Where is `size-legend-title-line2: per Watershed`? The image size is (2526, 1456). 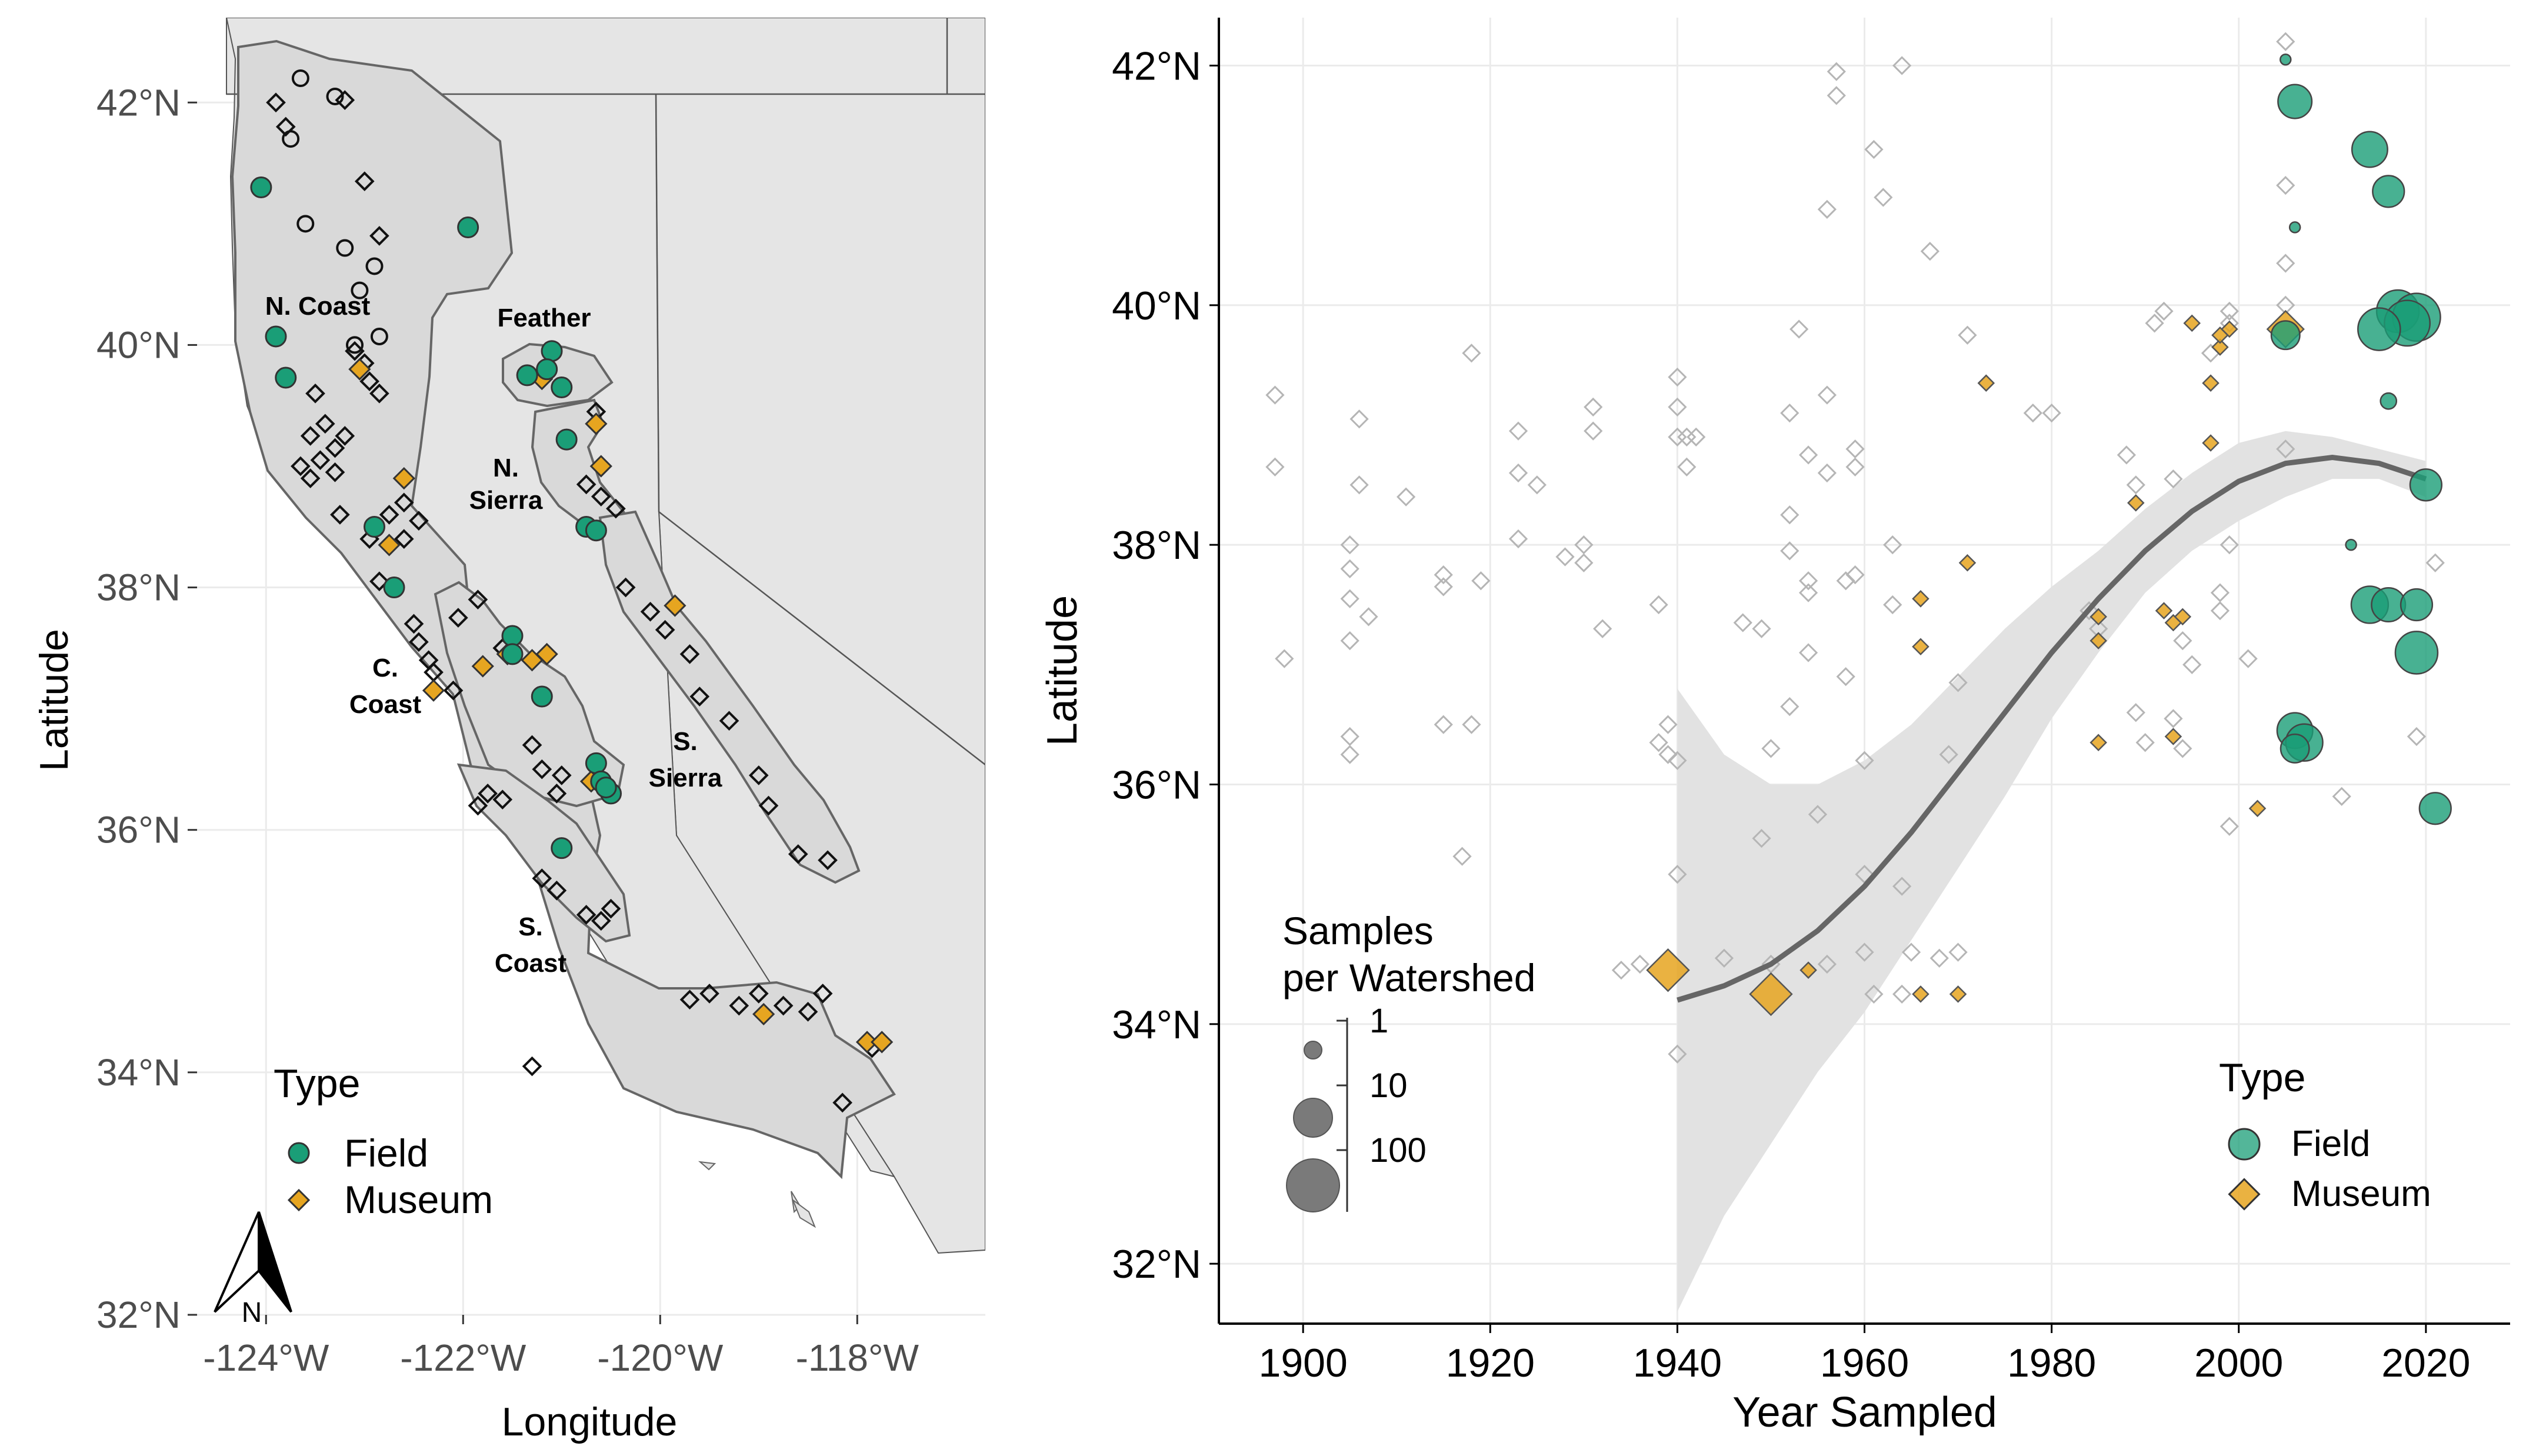 size-legend-title-line2: per Watershed is located at coordinates (1408, 977).